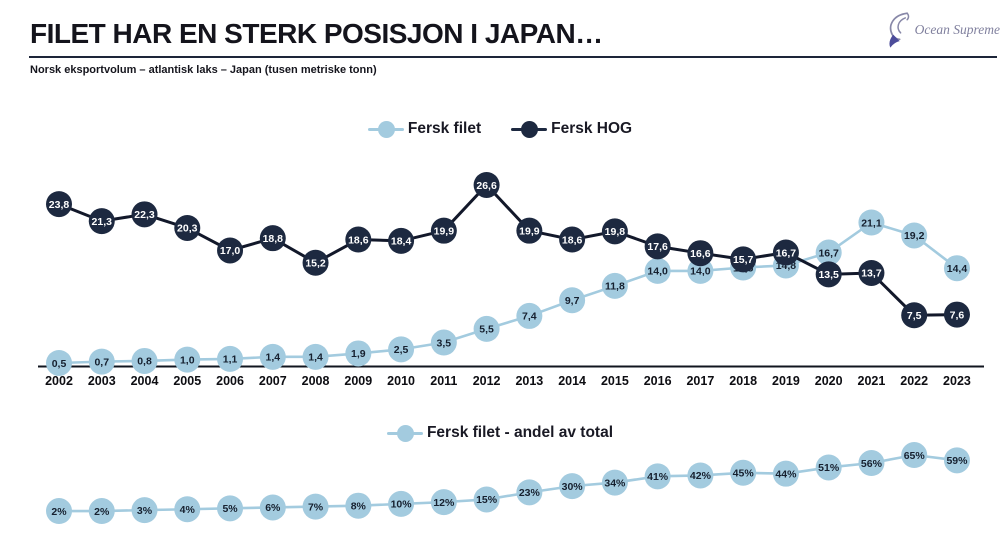 This screenshot has height=533, width=1000. Describe the element at coordinates (657, 247) in the screenshot. I see `svg-text: 17,6` at that location.